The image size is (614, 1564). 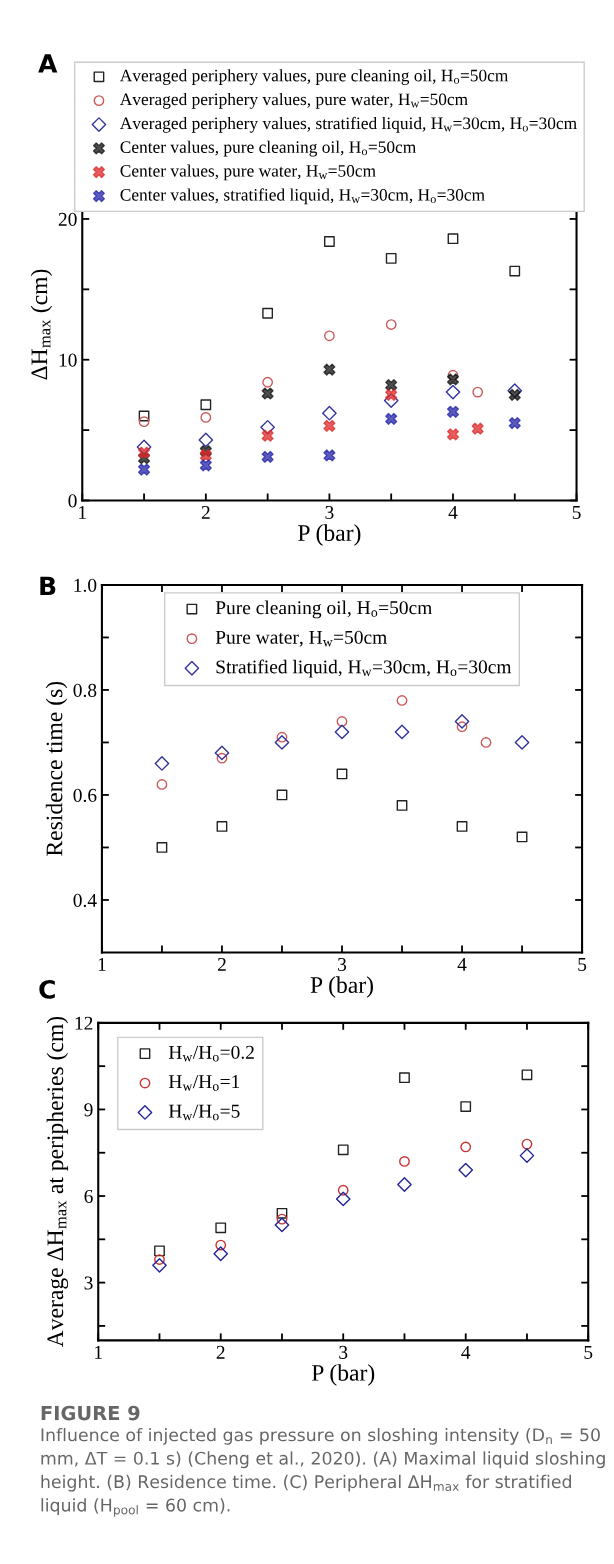 What do you see at coordinates (204, 1083) in the screenshot?
I see `legend-label: H$_{w}$/H$_{o}$=1` at bounding box center [204, 1083].